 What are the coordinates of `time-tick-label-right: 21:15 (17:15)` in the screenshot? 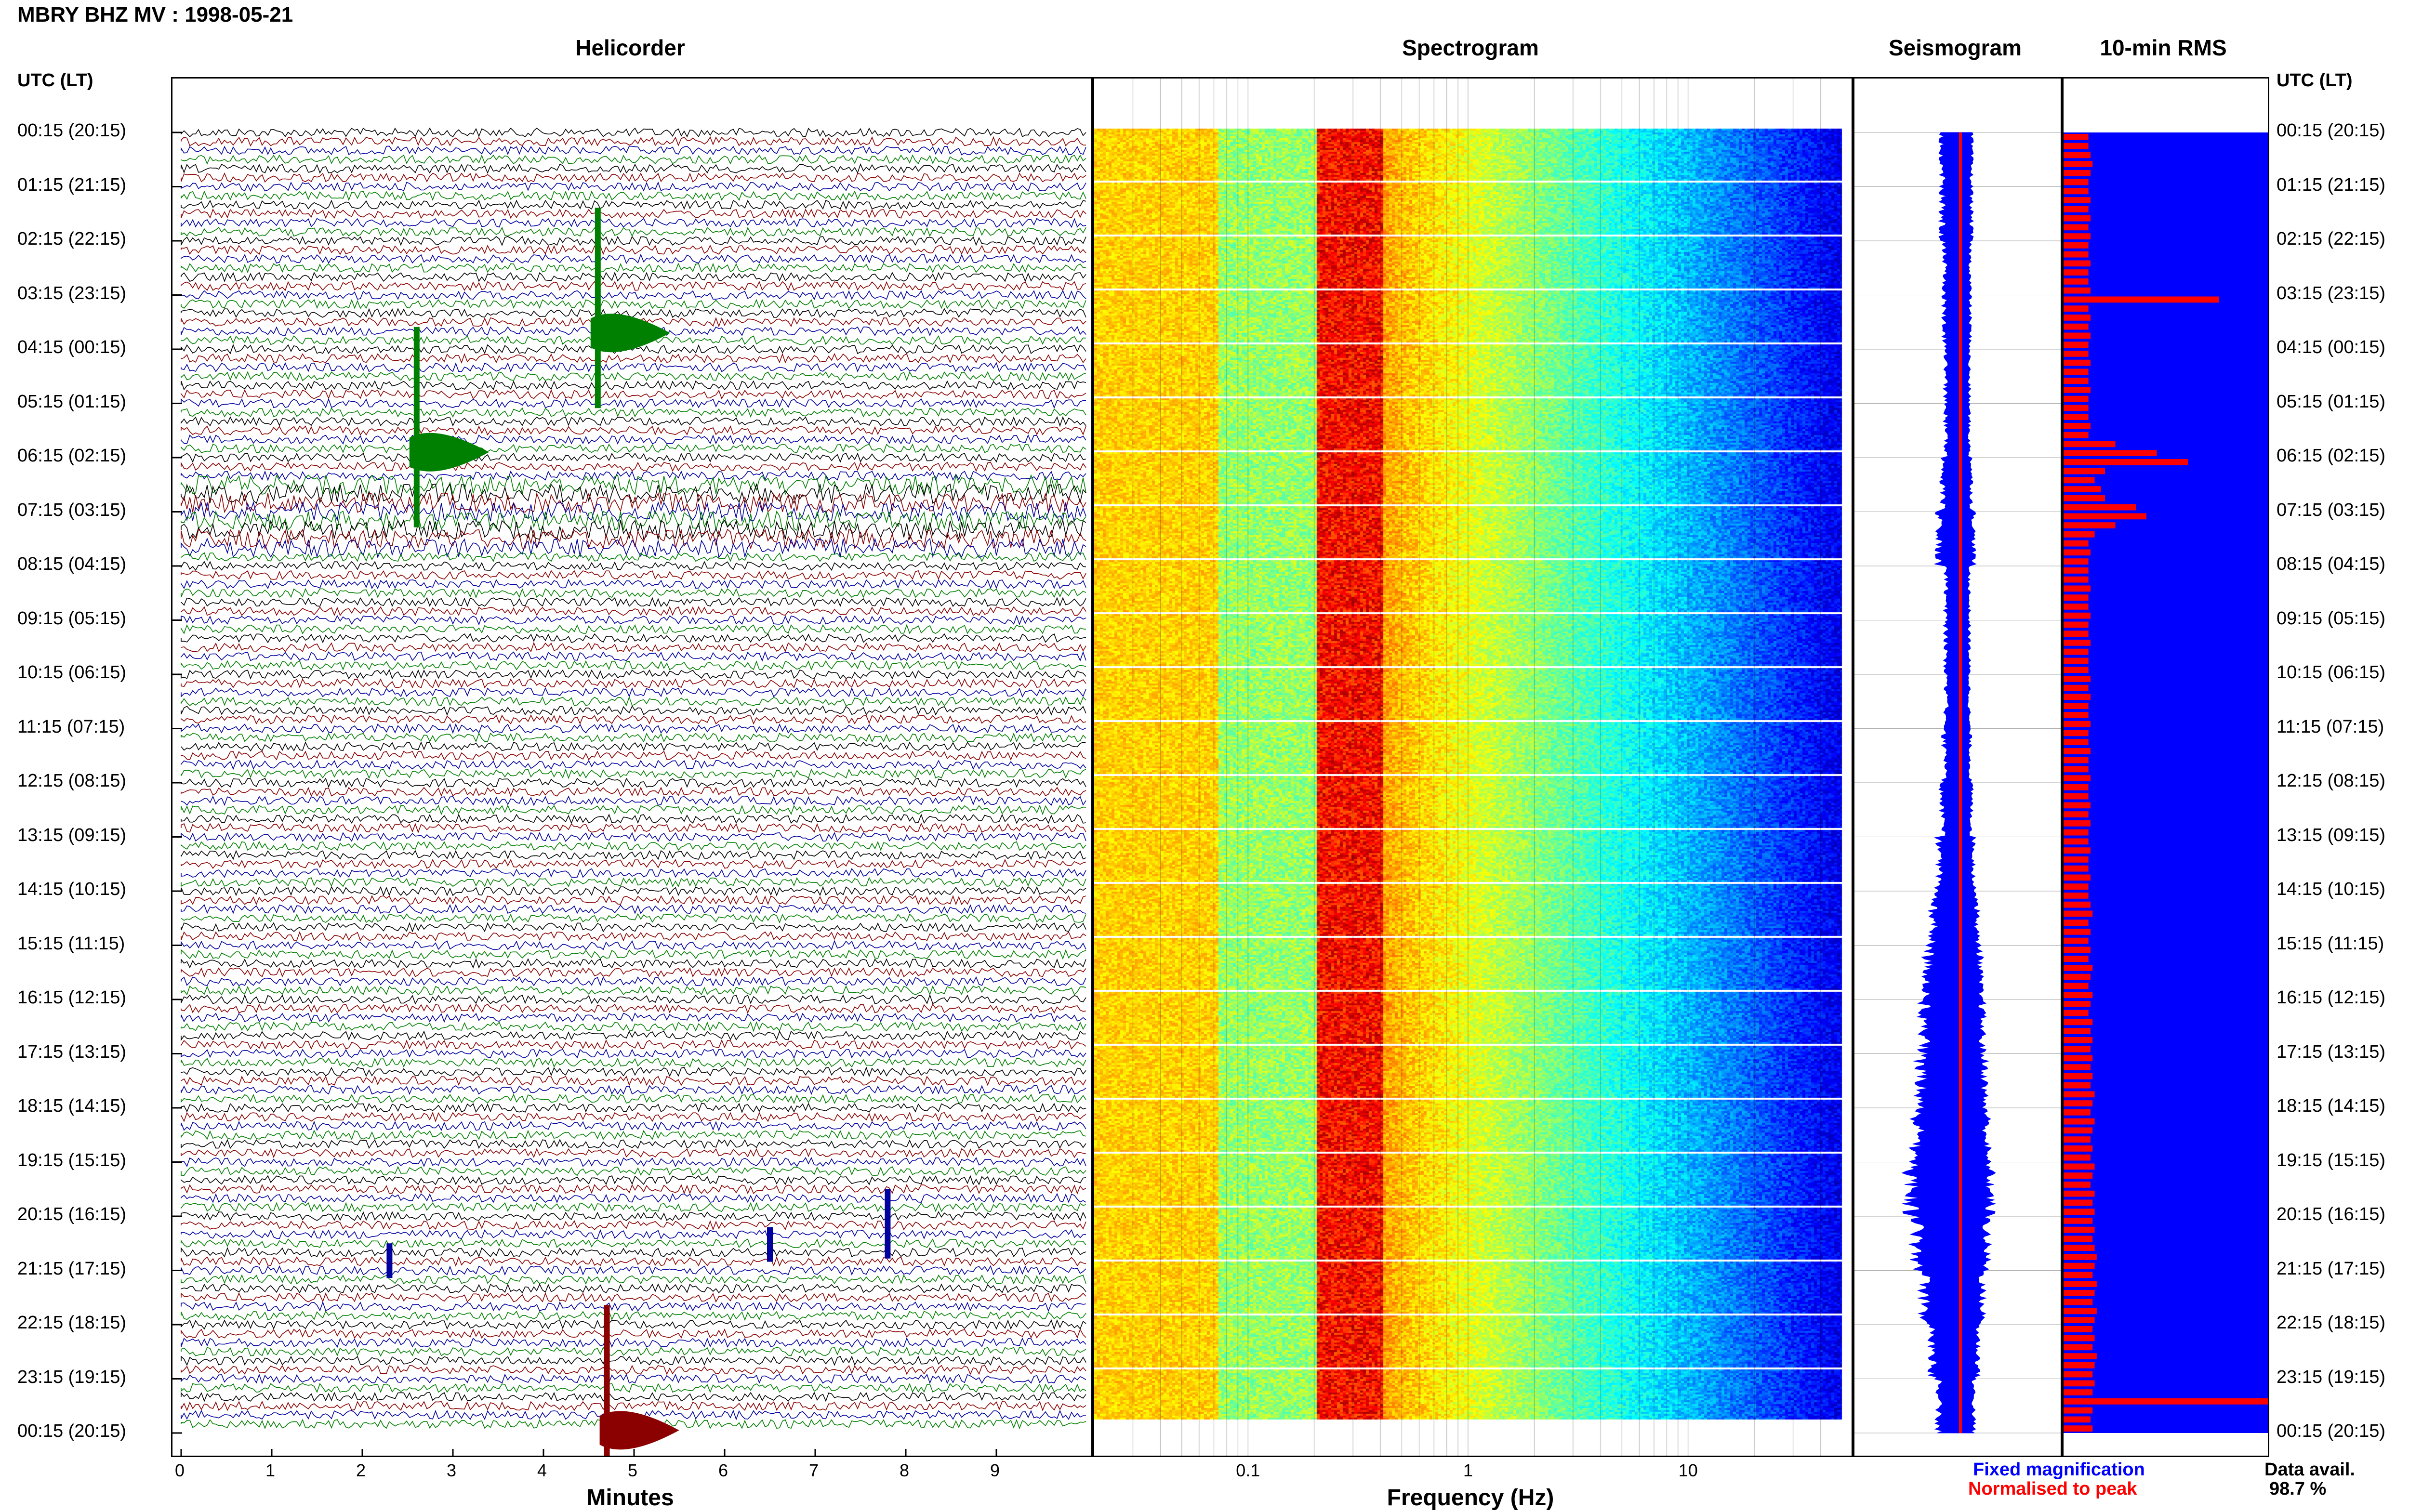 It's located at (2331, 1268).